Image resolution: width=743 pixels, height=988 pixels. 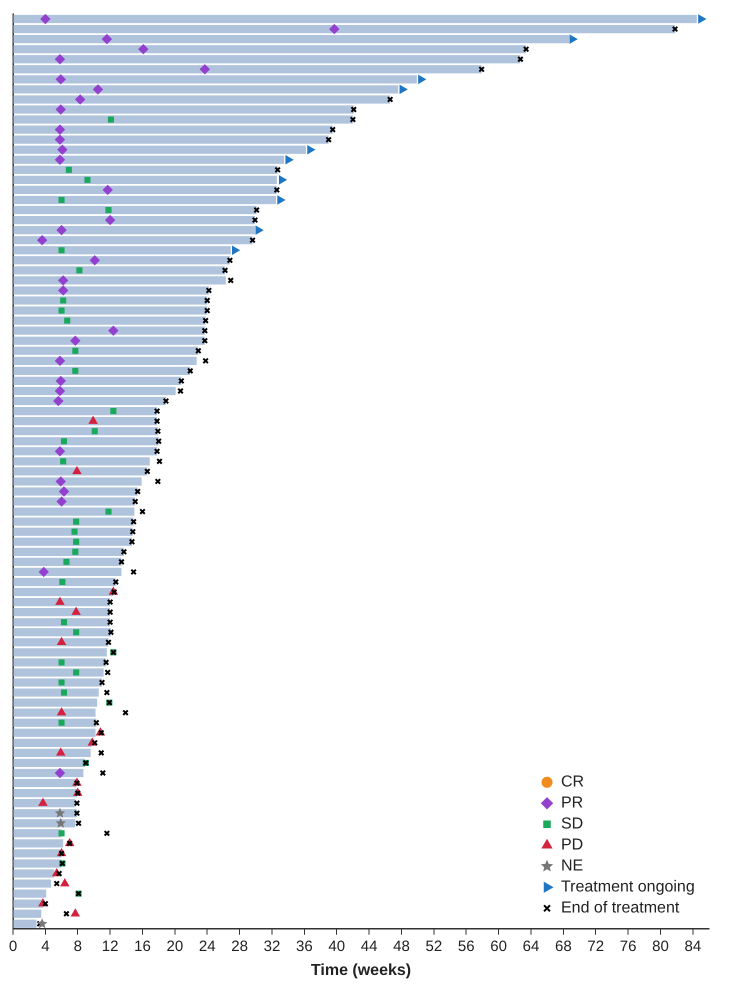 I want to click on x-tick-label: 28, so click(x=239, y=946).